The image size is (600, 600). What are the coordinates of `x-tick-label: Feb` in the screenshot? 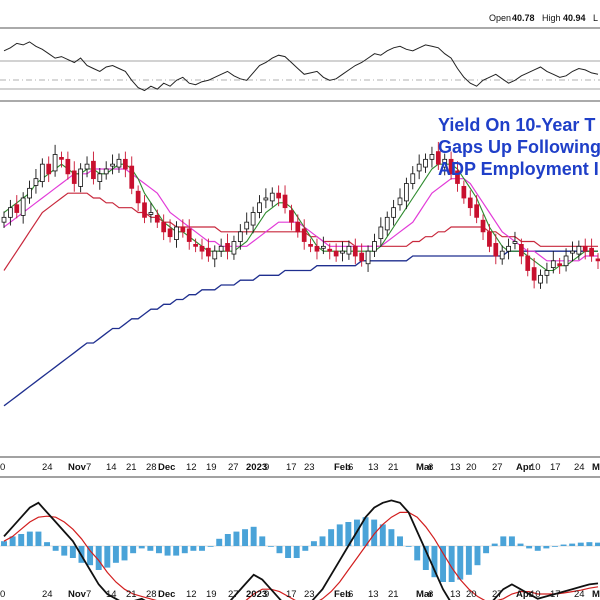 It's located at (342, 467).